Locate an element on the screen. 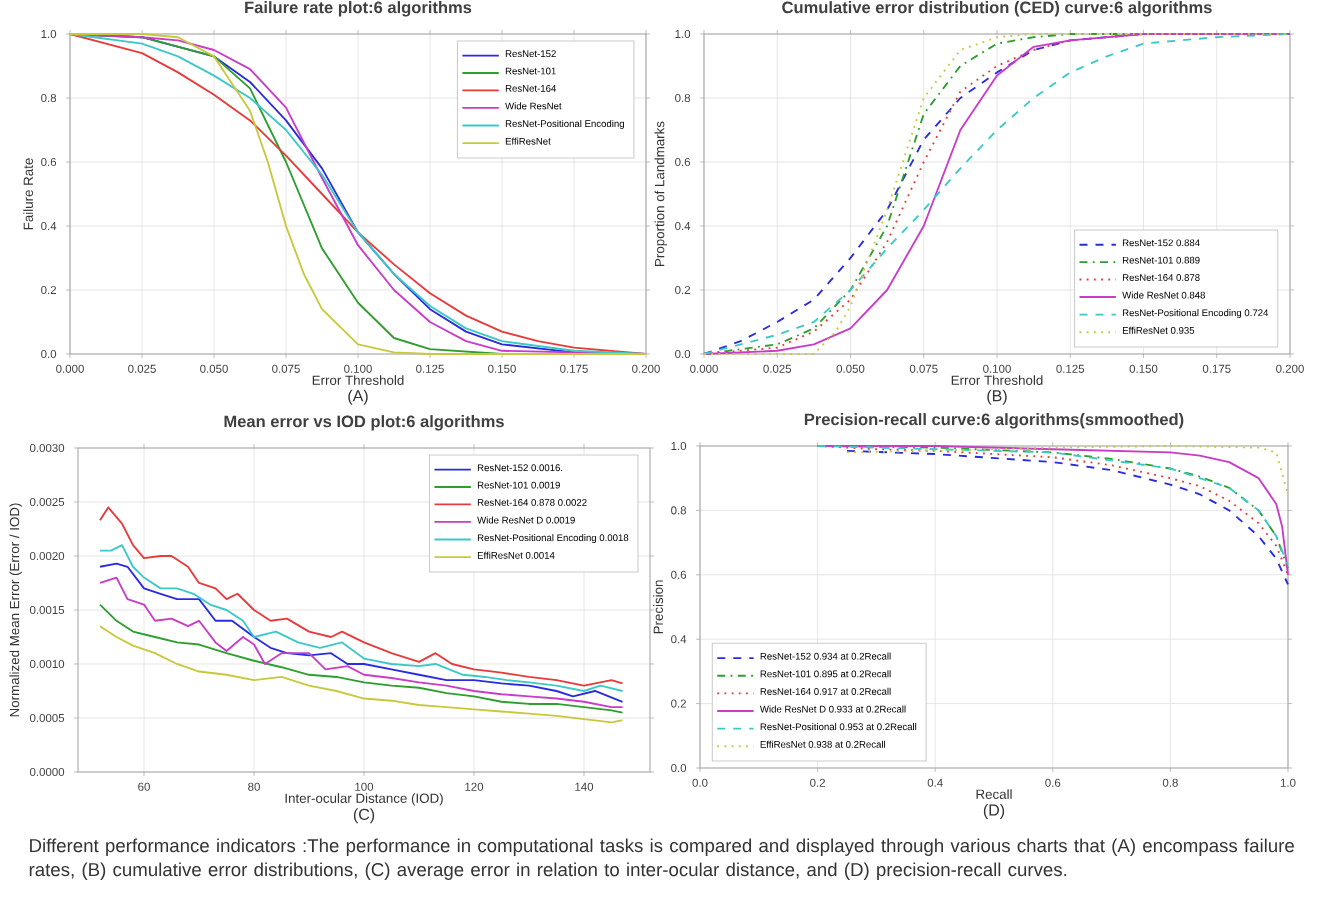  text: (B) is located at coordinates (997, 397).